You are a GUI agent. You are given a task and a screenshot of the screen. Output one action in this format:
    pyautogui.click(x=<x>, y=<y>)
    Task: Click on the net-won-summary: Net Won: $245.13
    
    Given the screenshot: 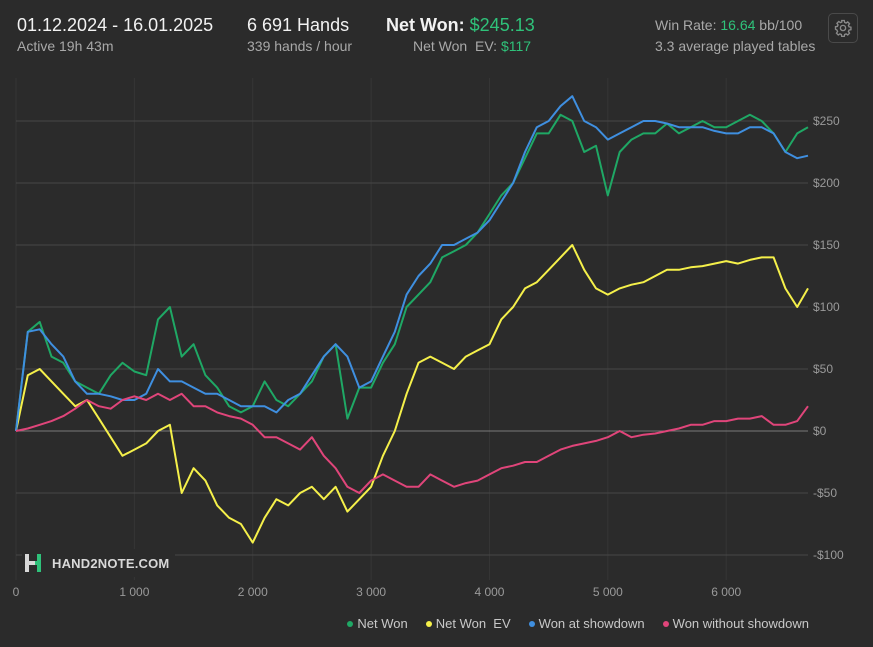 What is the action you would take?
    pyautogui.click(x=460, y=25)
    